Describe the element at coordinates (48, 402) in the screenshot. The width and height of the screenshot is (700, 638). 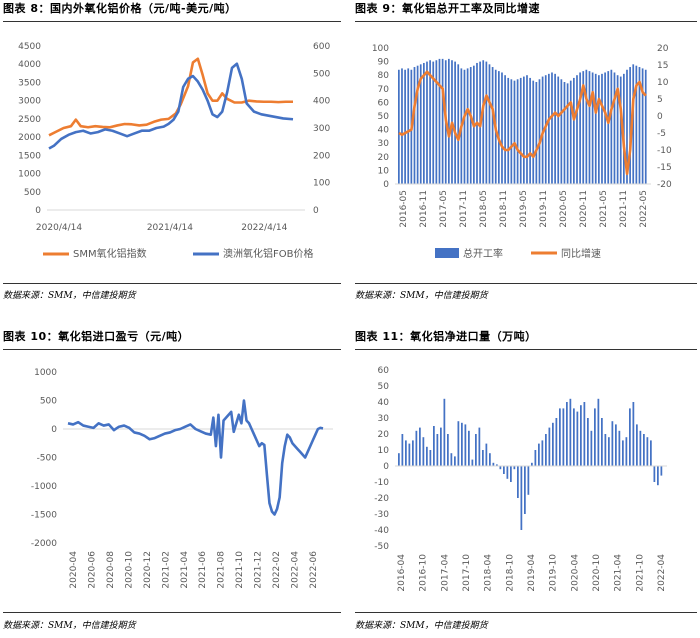
I see `chart10-y-tick: 500` at that location.